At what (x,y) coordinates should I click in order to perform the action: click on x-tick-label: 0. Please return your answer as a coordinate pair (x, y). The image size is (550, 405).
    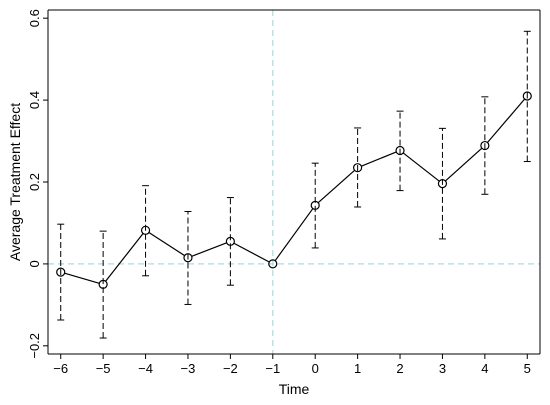
    Looking at the image, I should click on (315, 368).